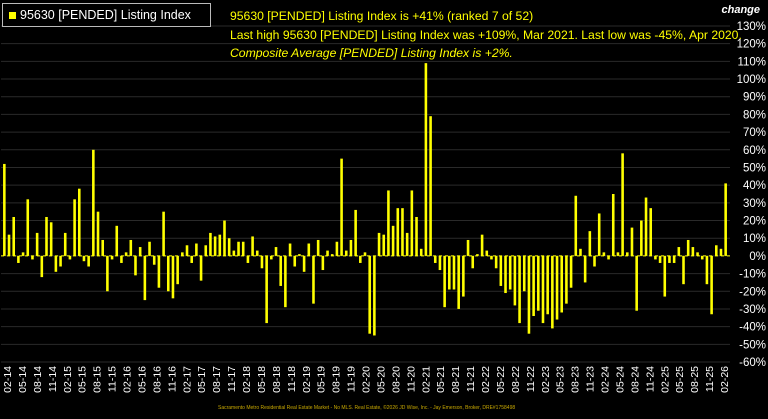 The image size is (768, 419). Describe the element at coordinates (754, 168) in the screenshot. I see `y-tick-label: 50%` at that location.